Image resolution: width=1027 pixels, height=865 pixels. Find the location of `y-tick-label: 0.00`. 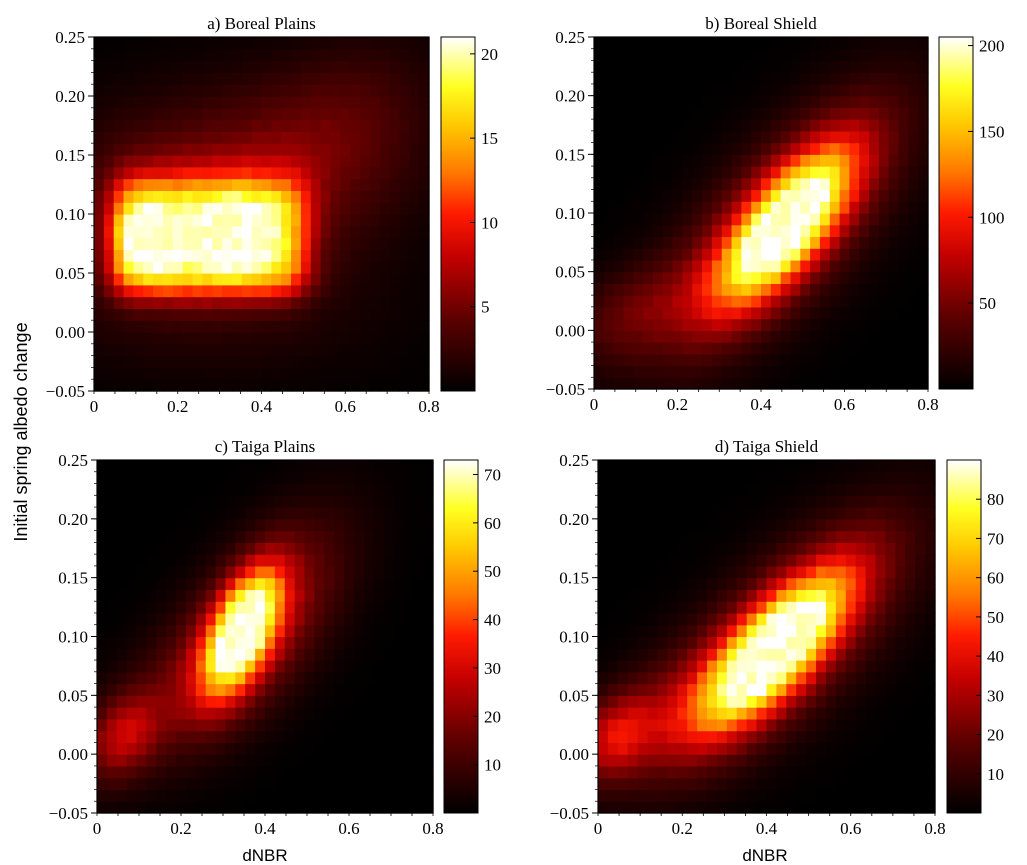

y-tick-label: 0.00 is located at coordinates (70, 332).